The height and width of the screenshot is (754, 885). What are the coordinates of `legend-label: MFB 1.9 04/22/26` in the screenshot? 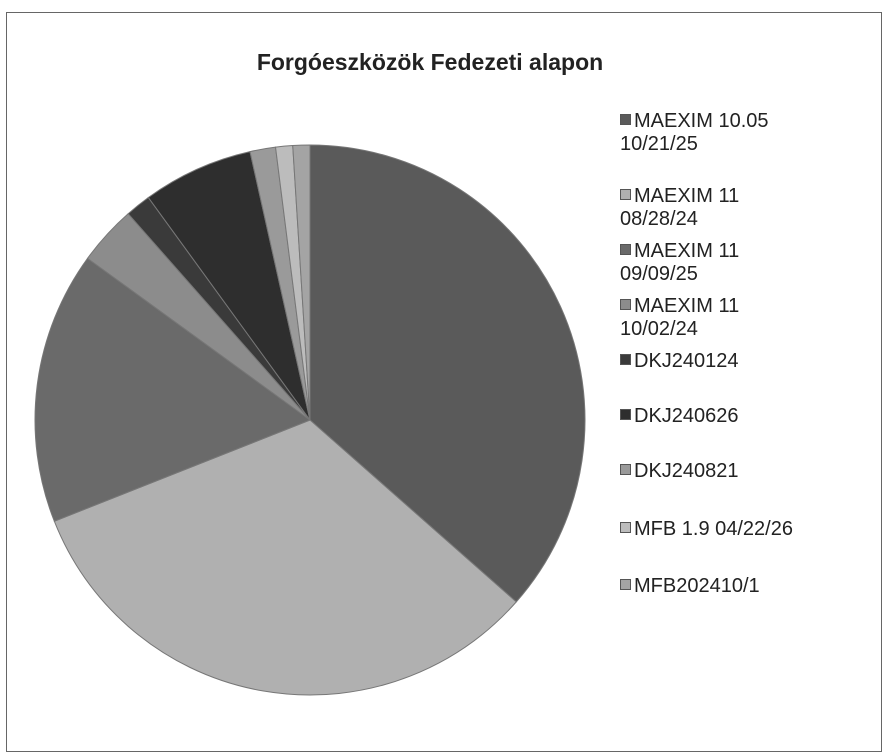 It's located at (713, 529).